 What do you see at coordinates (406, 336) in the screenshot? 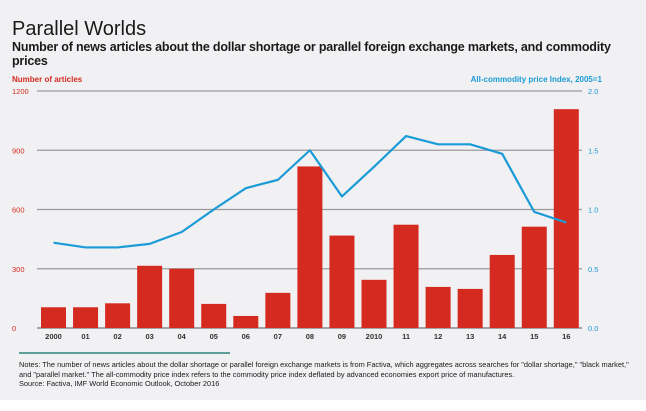
I see `x-tick-label: 11` at bounding box center [406, 336].